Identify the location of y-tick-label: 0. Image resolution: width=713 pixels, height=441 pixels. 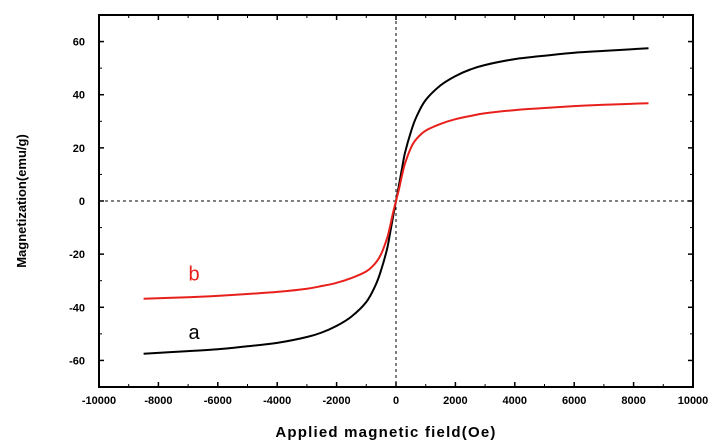
(82, 202).